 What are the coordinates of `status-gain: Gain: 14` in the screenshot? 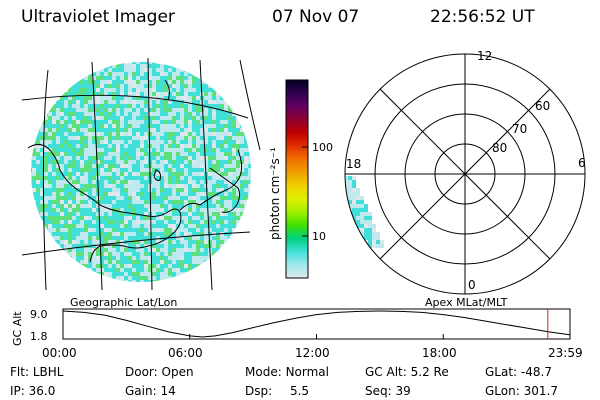 It's located at (150, 391).